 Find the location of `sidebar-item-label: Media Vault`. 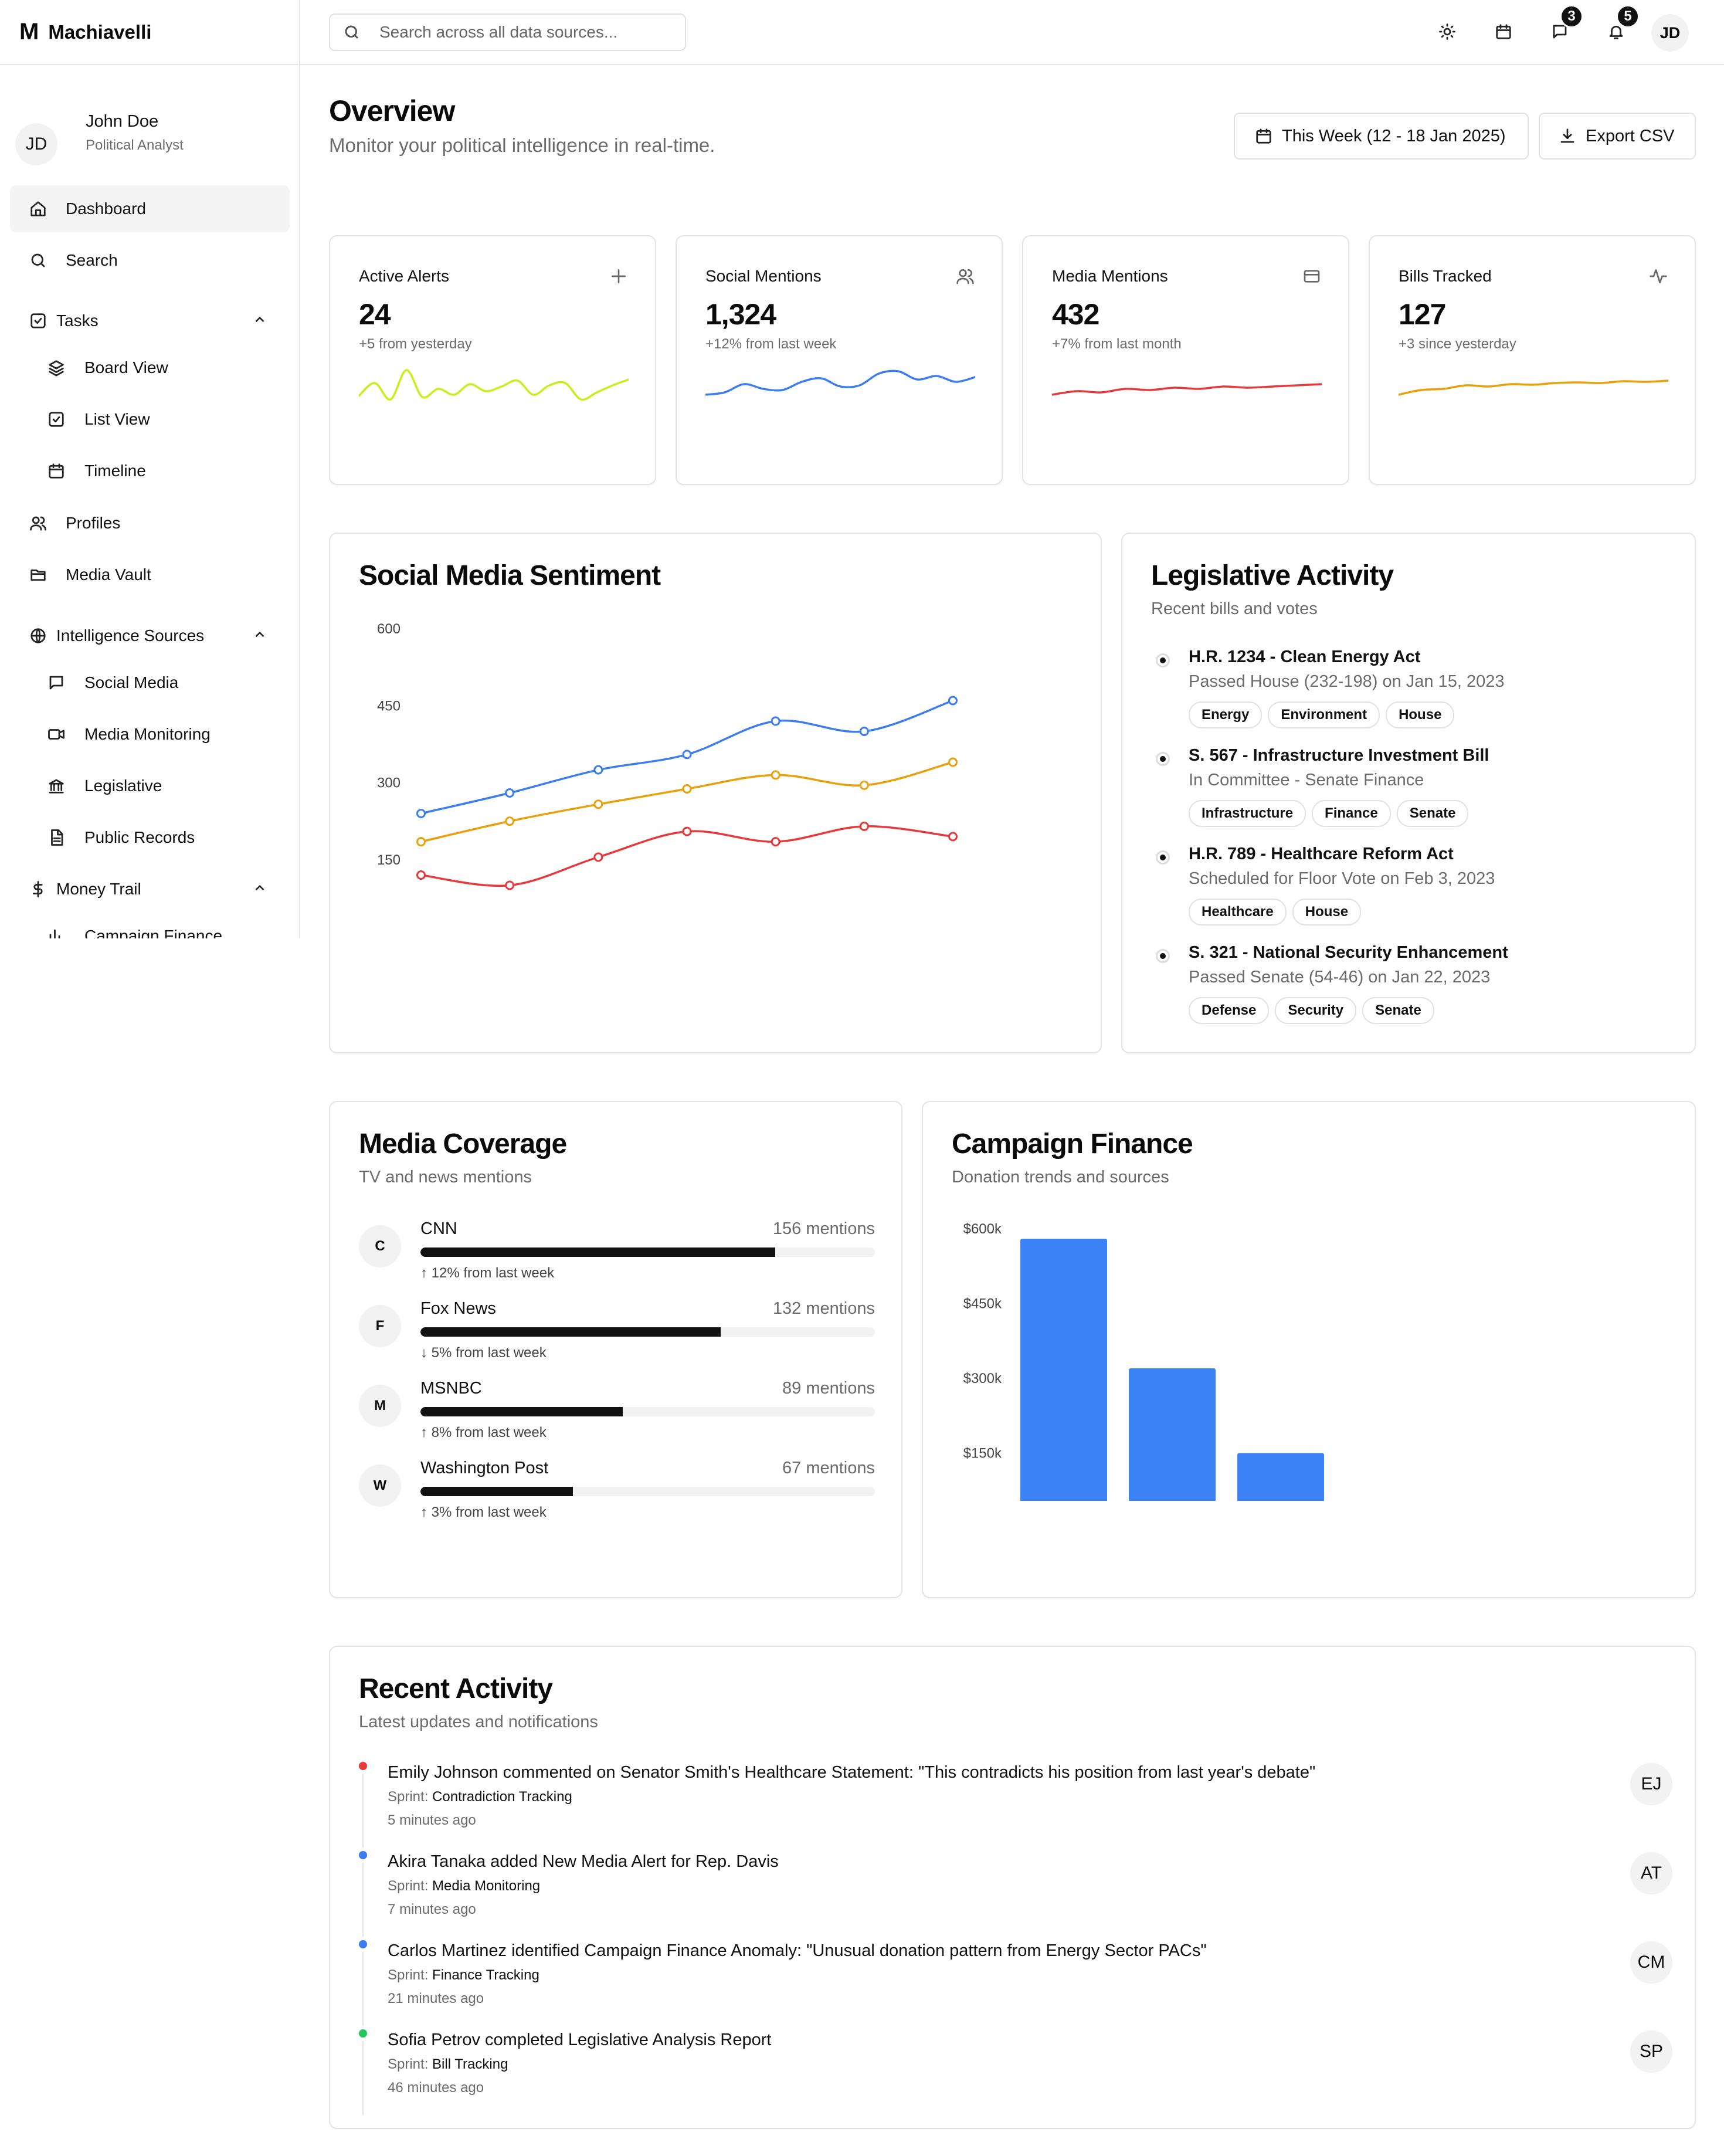

sidebar-item-label: Media Vault is located at coordinates (108, 574).